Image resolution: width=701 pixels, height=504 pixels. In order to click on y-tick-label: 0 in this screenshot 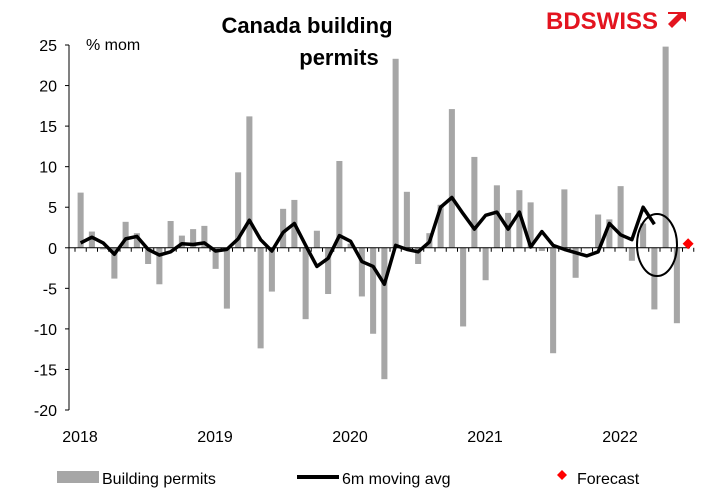, I will do `click(52, 249)`.